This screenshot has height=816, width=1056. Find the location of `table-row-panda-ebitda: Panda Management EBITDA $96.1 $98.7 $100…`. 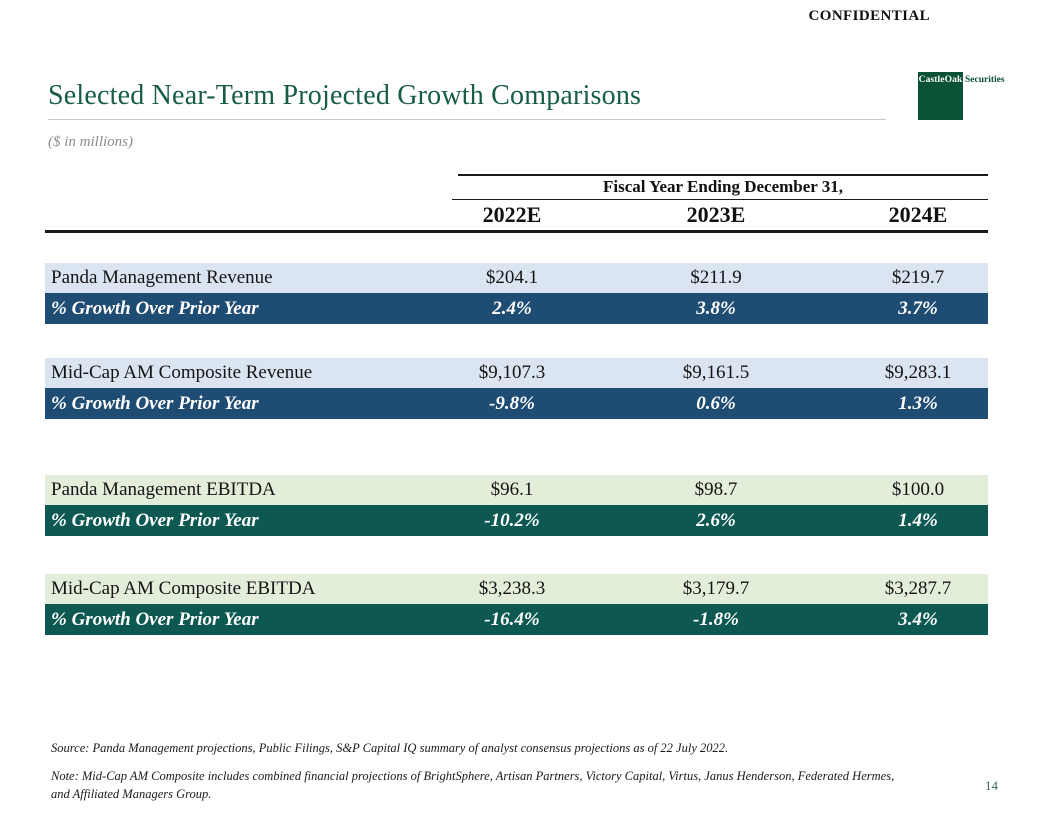

table-row-panda-ebitda: Panda Management EBITDA $96.1 $98.7 $100… is located at coordinates (516, 490).